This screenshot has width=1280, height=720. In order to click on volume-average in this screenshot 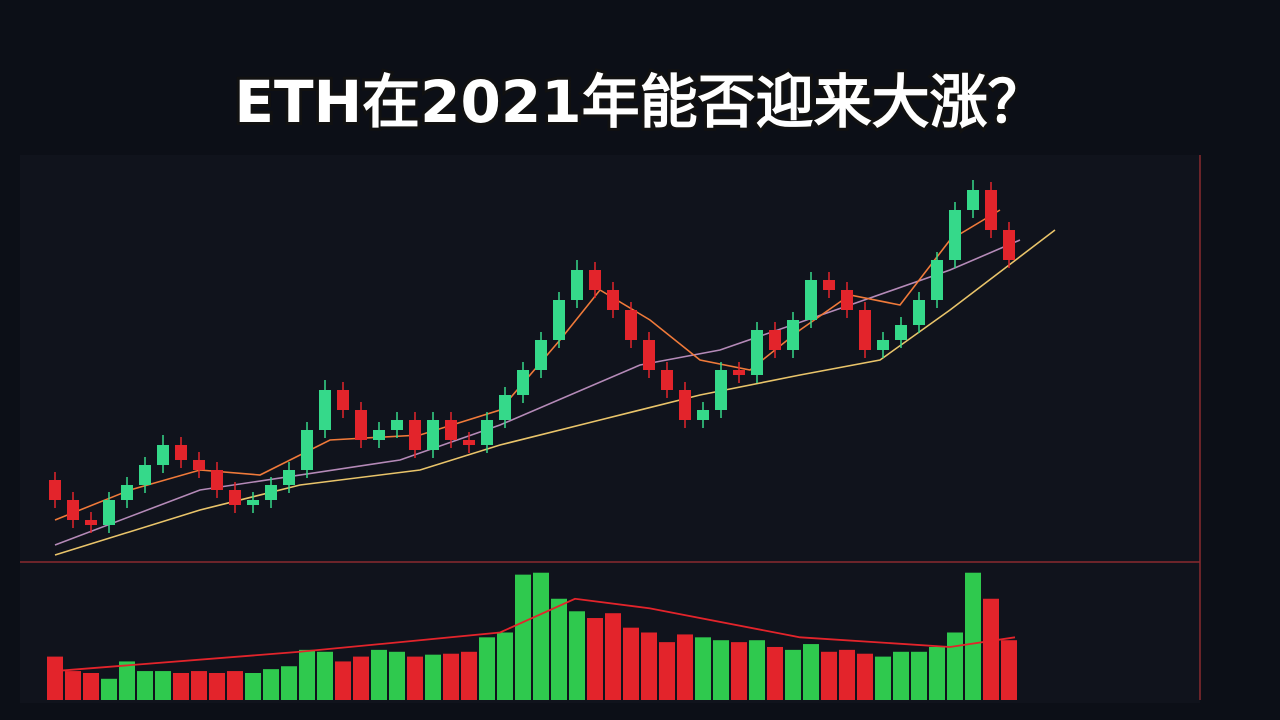, I will do `click(535, 634)`.